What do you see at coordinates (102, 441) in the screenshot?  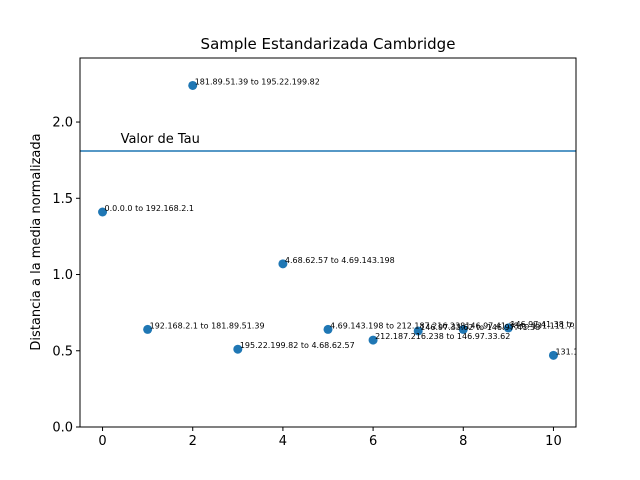 I see `x-tick-label: 0` at bounding box center [102, 441].